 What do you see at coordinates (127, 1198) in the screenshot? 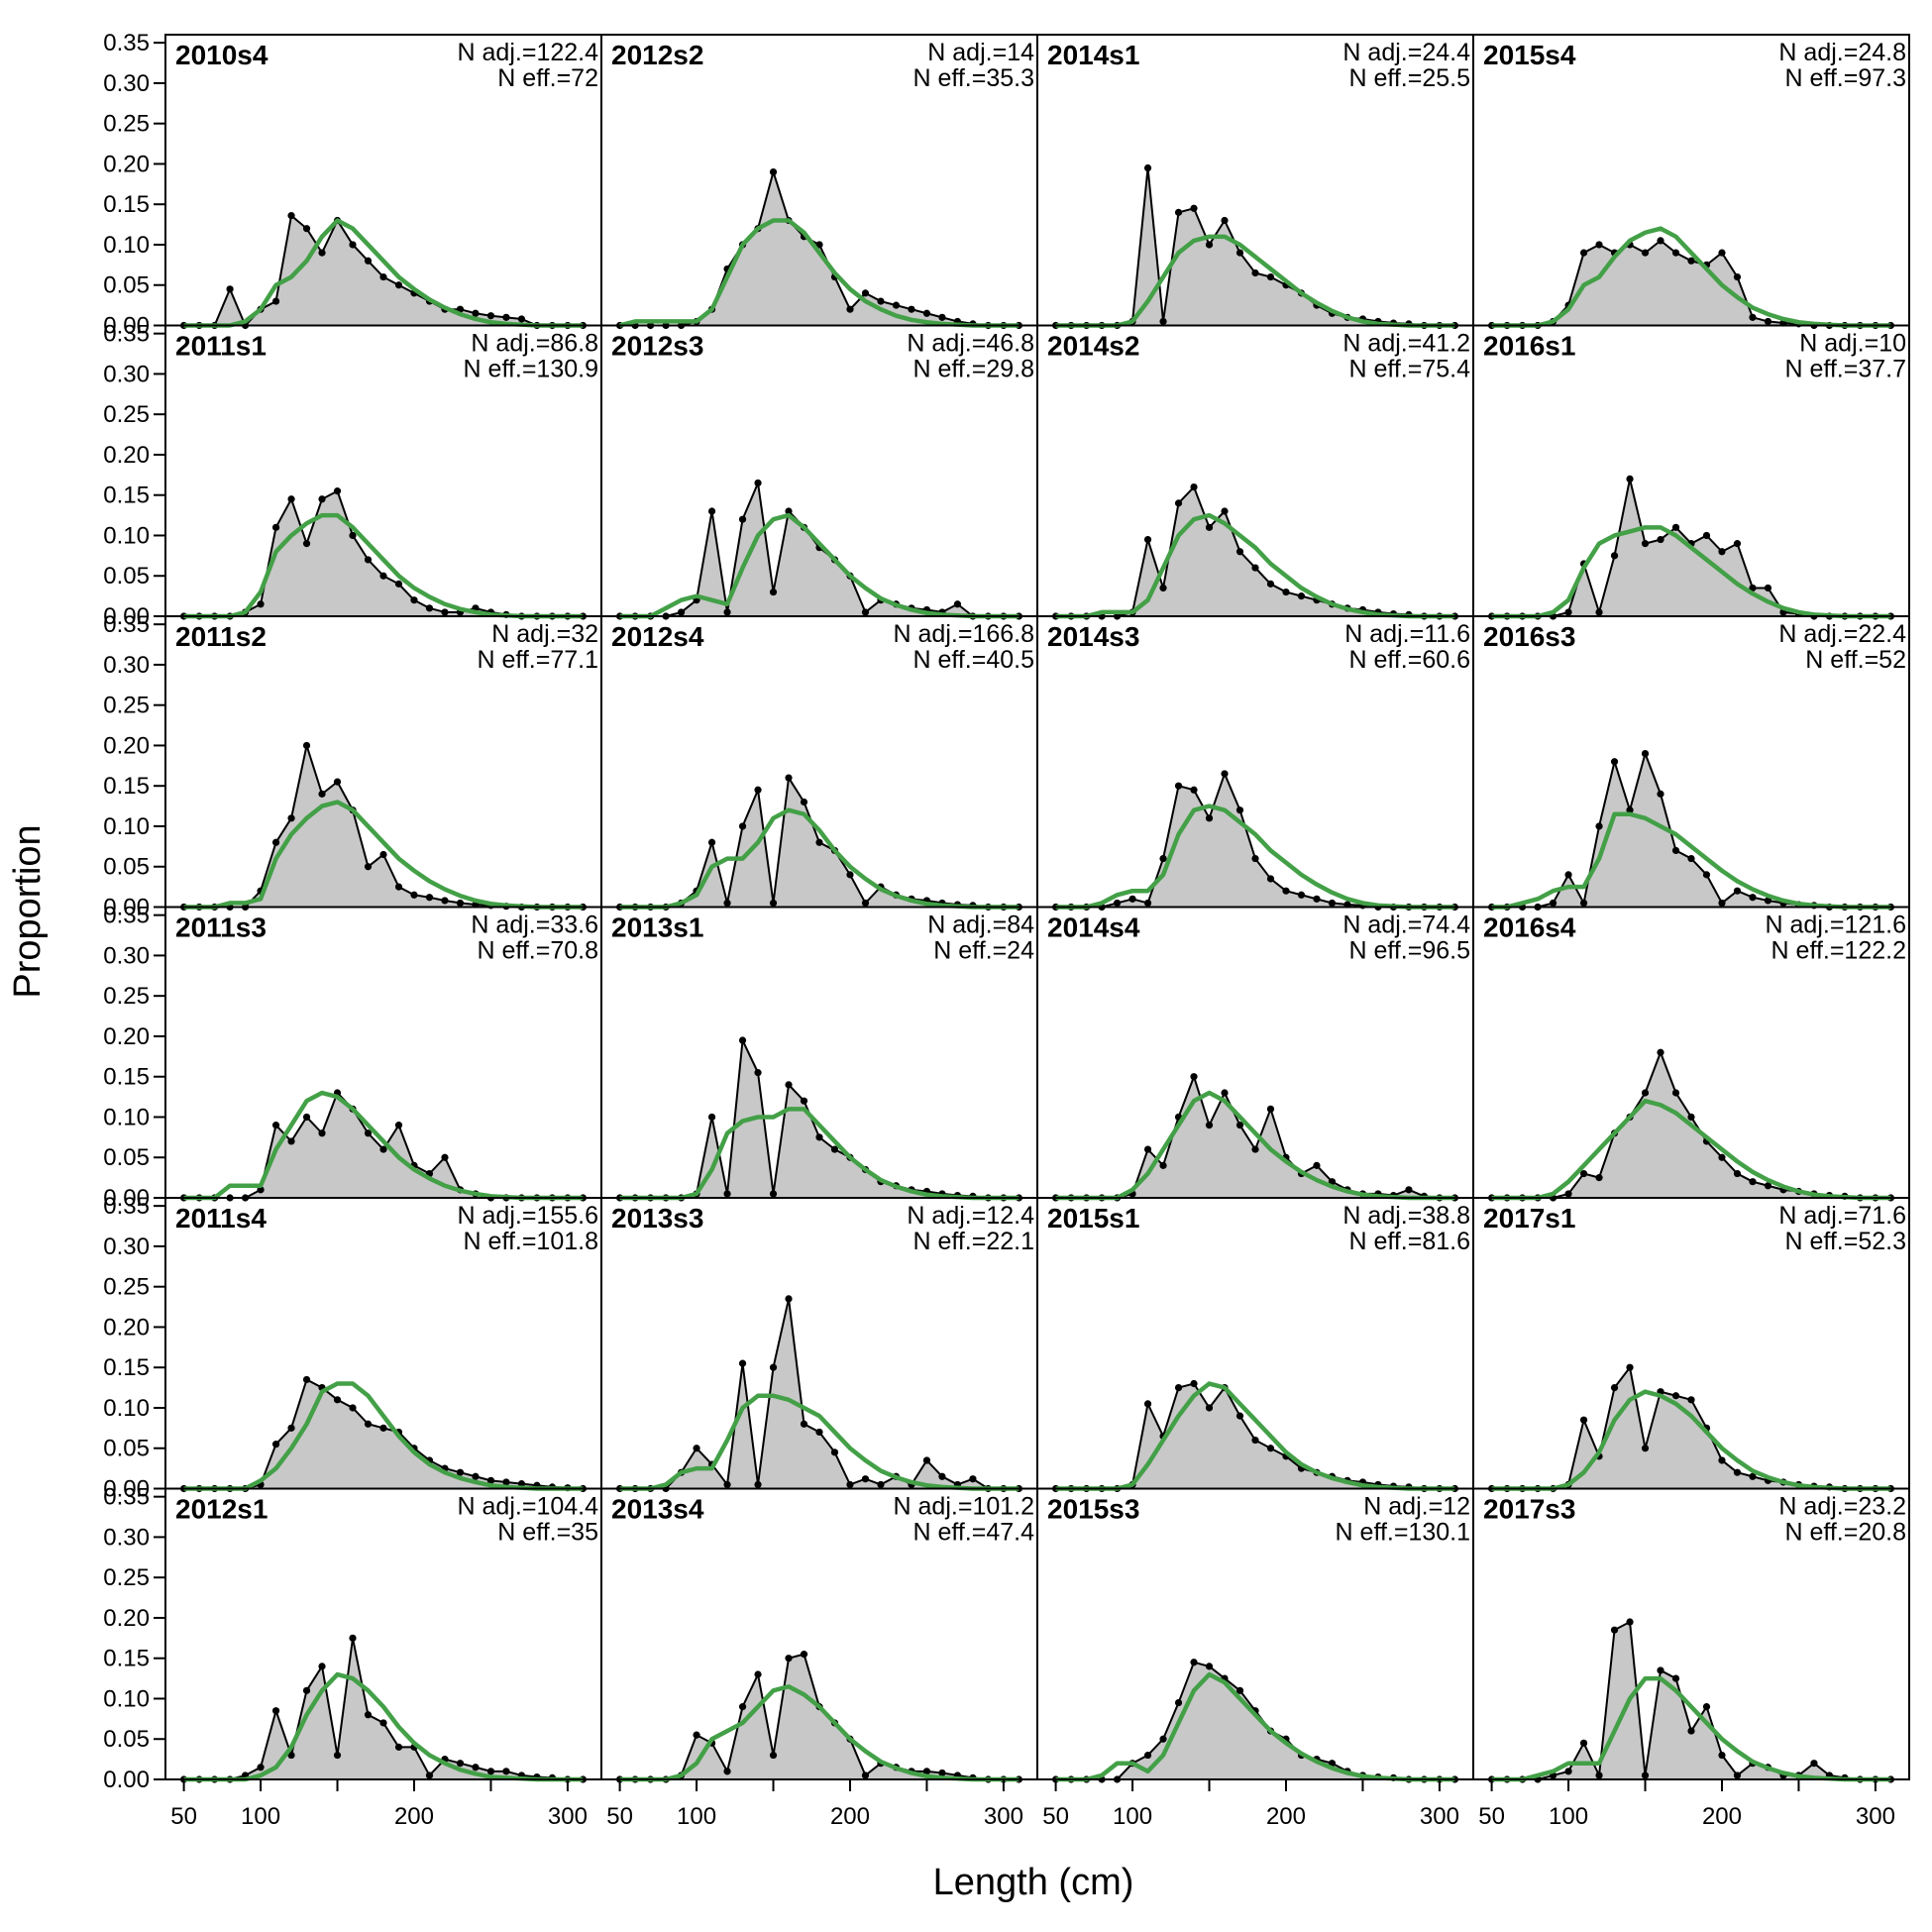
I see `y-tick-label: 0.00` at bounding box center [127, 1198].